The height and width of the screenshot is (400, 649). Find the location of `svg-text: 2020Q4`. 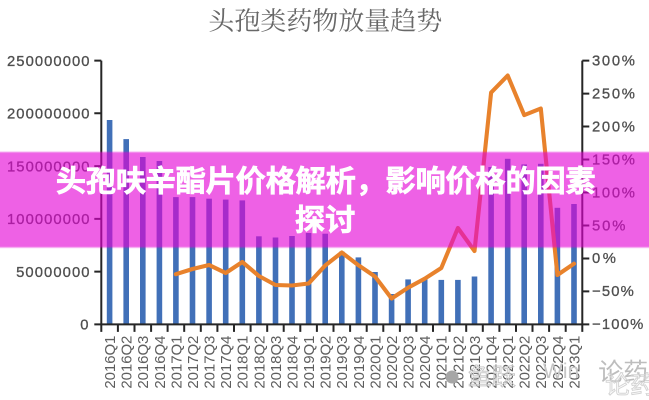

svg-text: 2020Q4 is located at coordinates (425, 362).